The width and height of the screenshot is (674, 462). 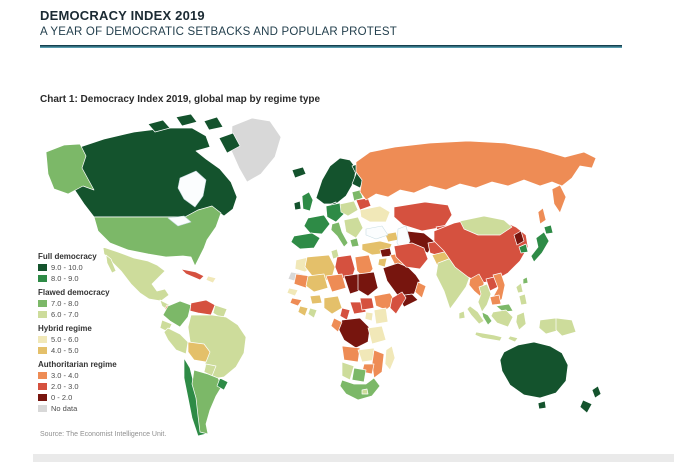 What do you see at coordinates (523, 248) in the screenshot?
I see `country-south-korea` at bounding box center [523, 248].